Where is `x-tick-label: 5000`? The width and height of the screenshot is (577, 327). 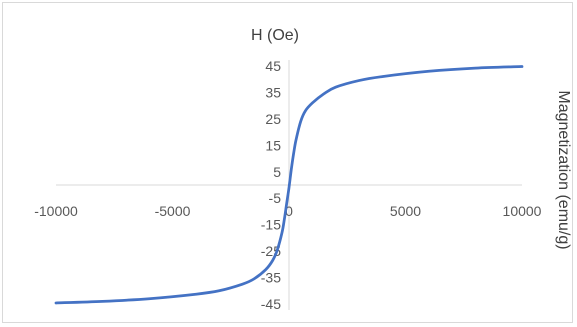 x-tick-label: 5000 is located at coordinates (405, 211).